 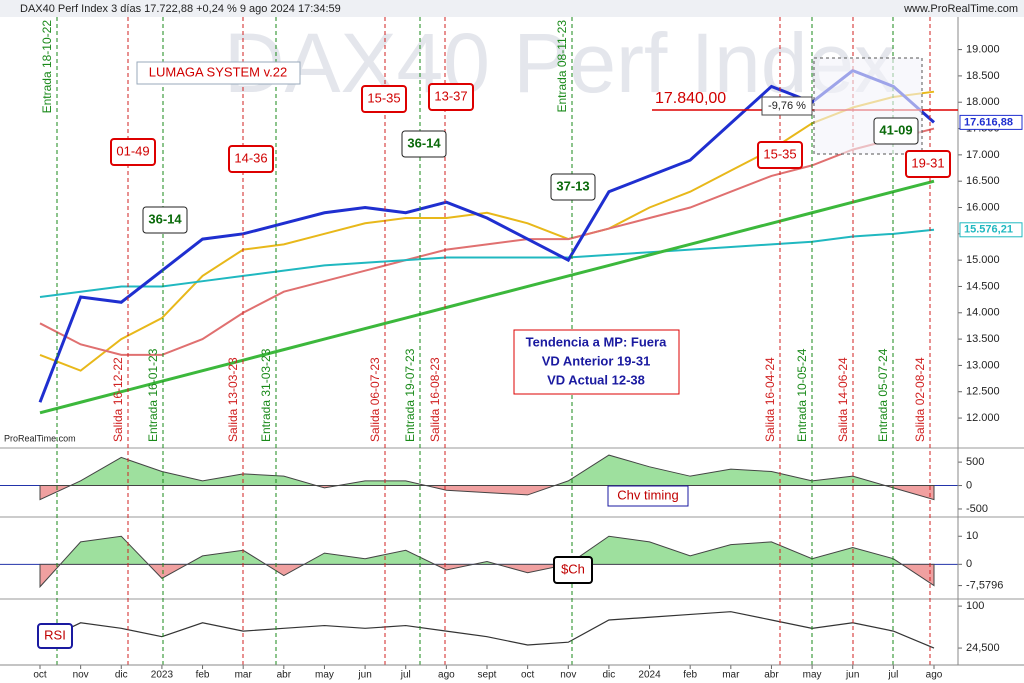 I want to click on y-tick-label: 12.500, so click(x=983, y=392).